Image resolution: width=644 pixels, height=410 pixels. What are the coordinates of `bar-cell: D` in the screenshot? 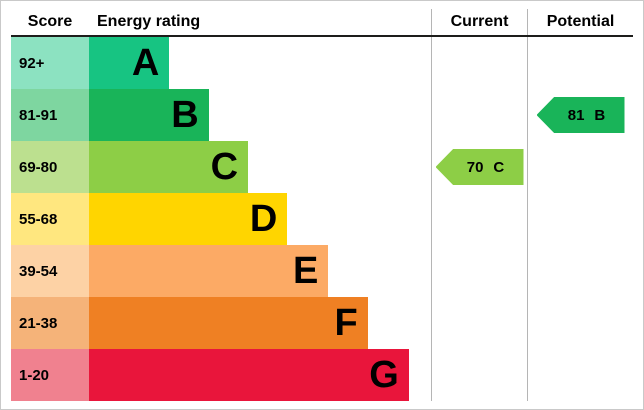 It's located at (260, 219).